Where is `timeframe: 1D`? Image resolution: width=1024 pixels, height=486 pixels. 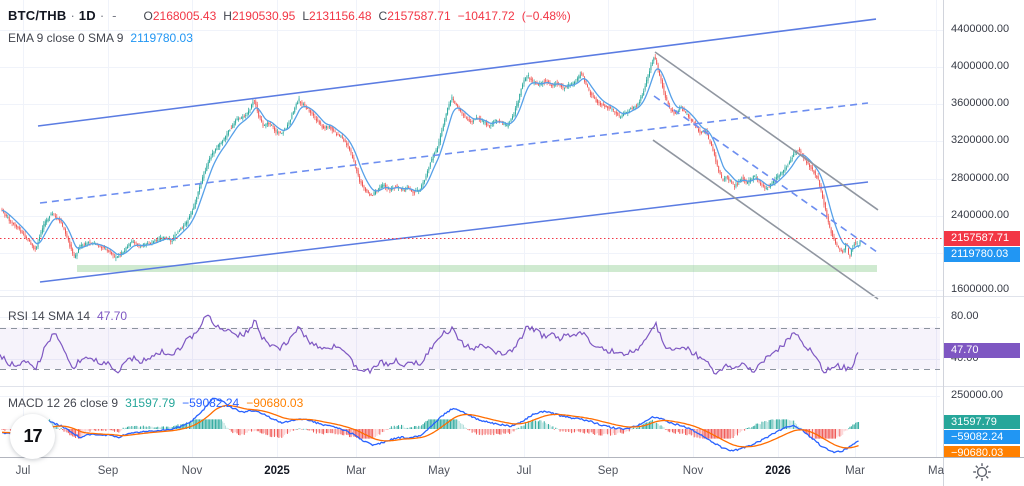
timeframe: 1D is located at coordinates (87, 15).